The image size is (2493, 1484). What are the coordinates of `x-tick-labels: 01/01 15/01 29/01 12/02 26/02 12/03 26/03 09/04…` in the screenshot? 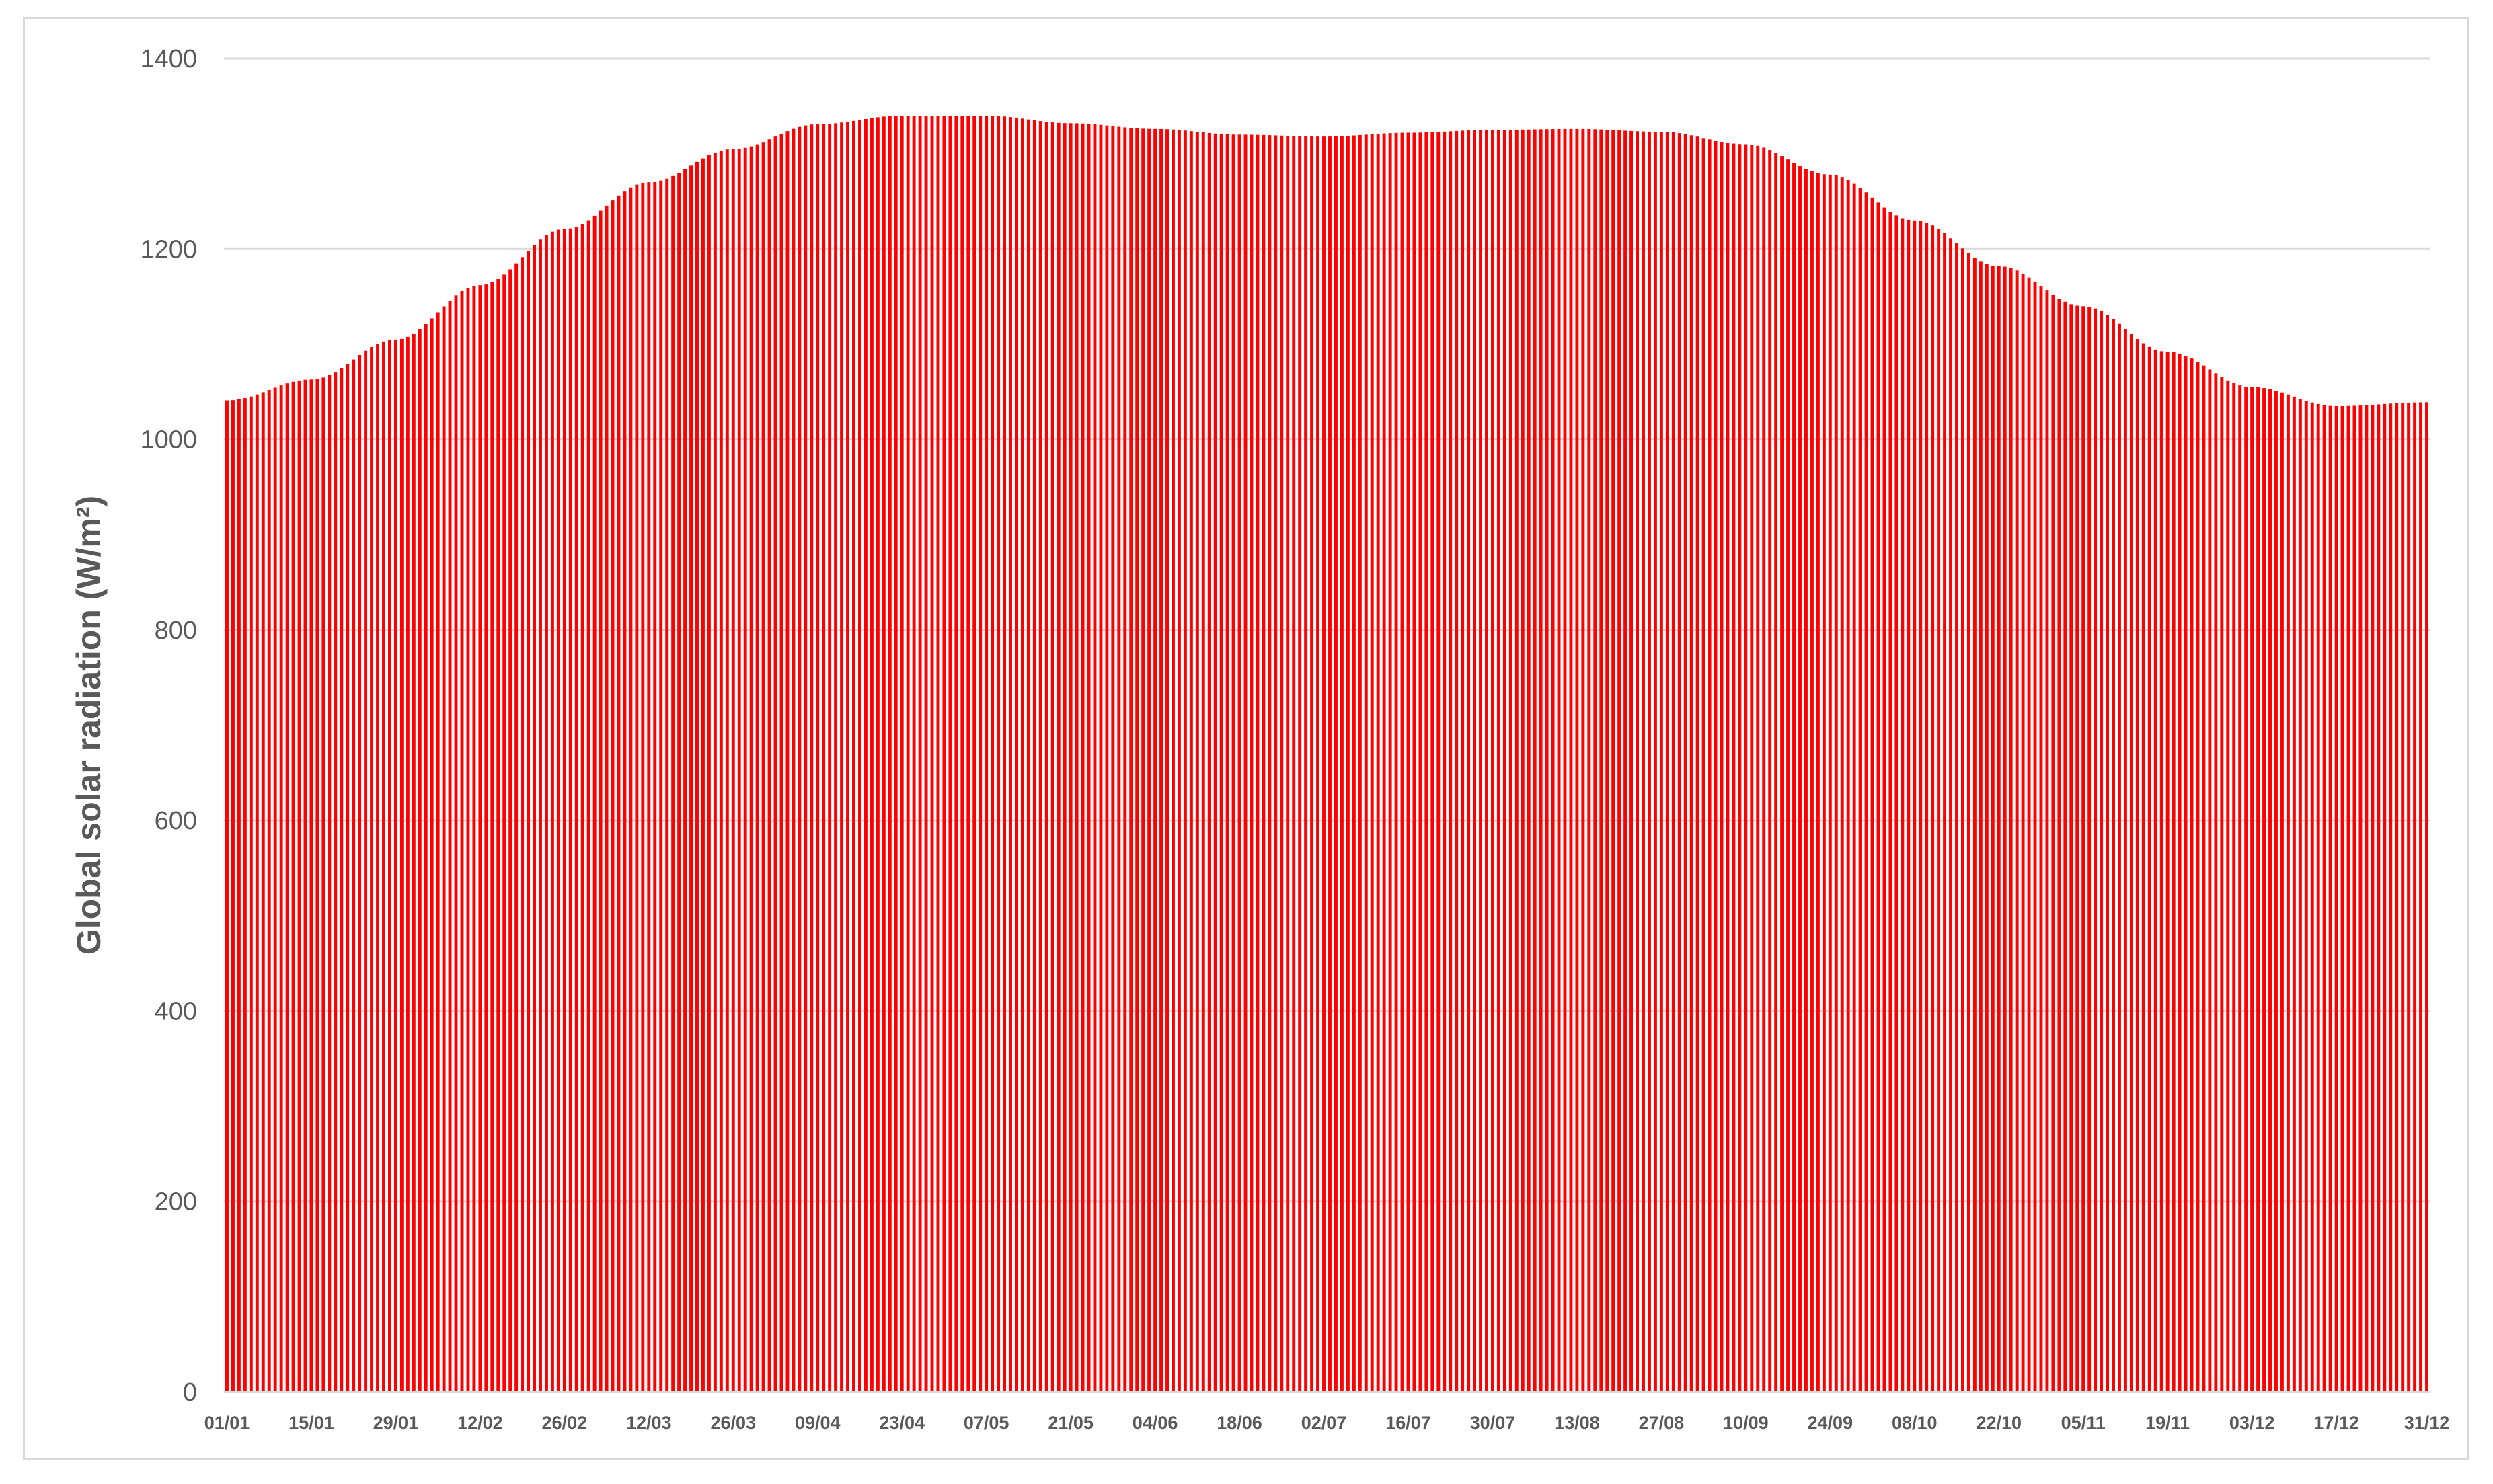 It's located at (1327, 1423).